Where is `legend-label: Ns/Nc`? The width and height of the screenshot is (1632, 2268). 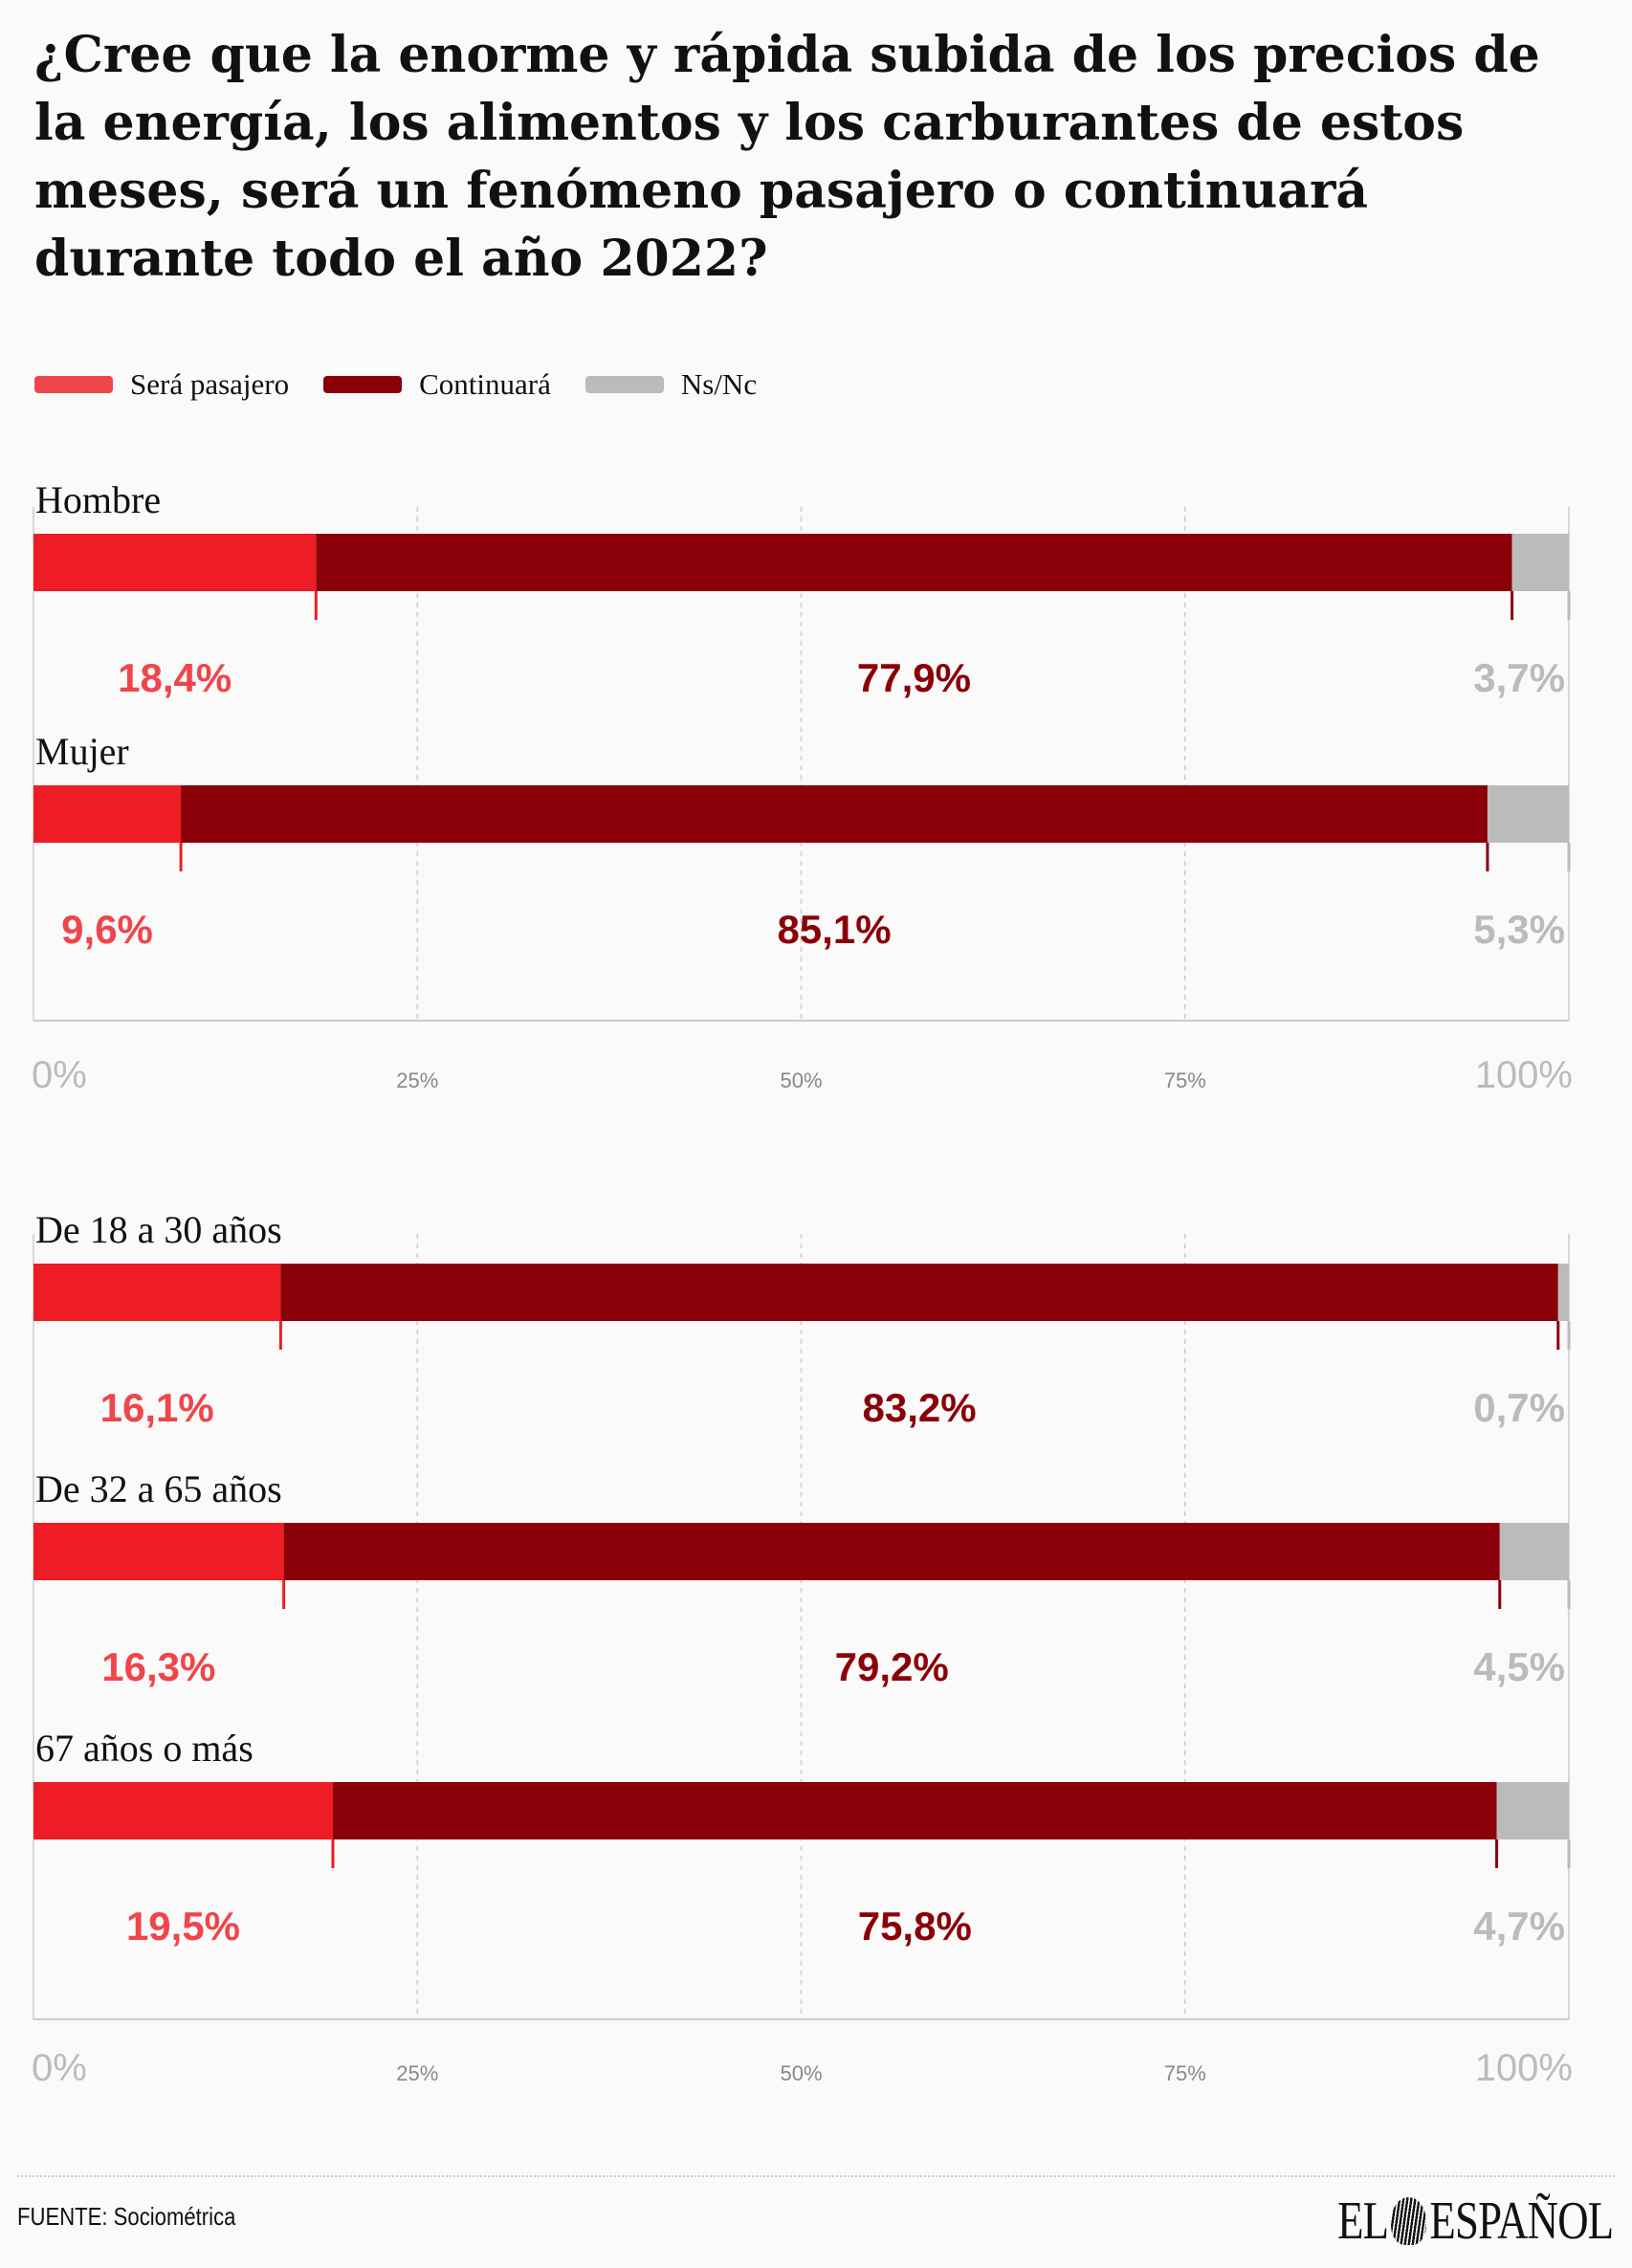 legend-label: Ns/Nc is located at coordinates (719, 384).